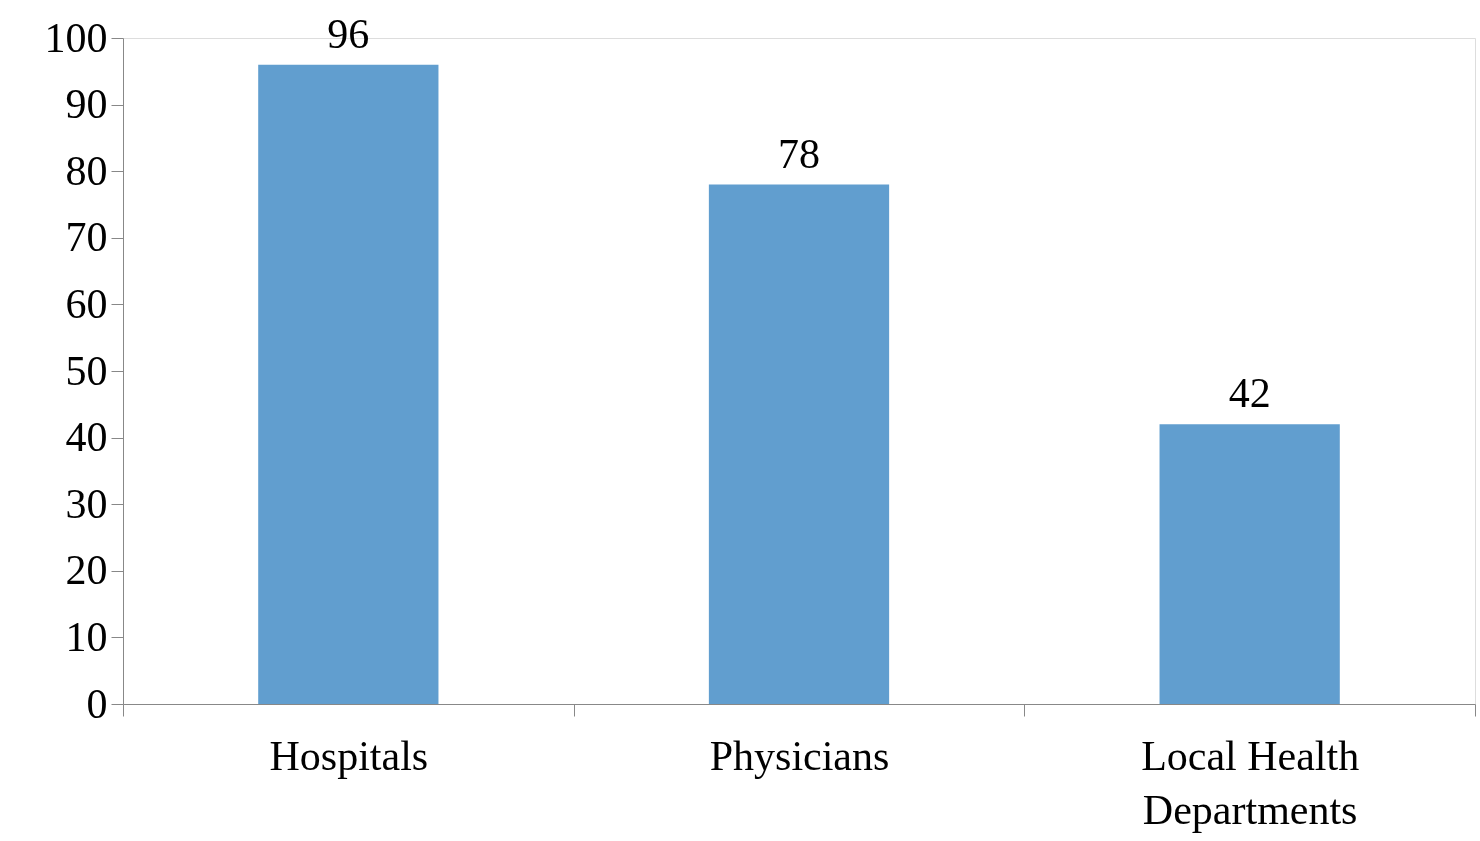  Describe the element at coordinates (86, 503) in the screenshot. I see `y-tick-label: 30` at that location.